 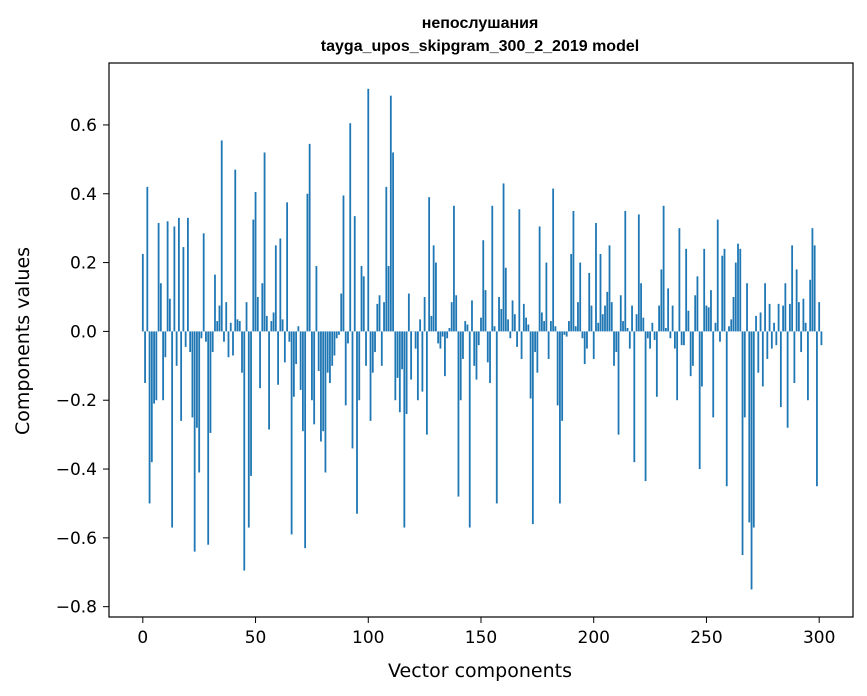 I want to click on x-tick-label: 100, so click(x=368, y=638).